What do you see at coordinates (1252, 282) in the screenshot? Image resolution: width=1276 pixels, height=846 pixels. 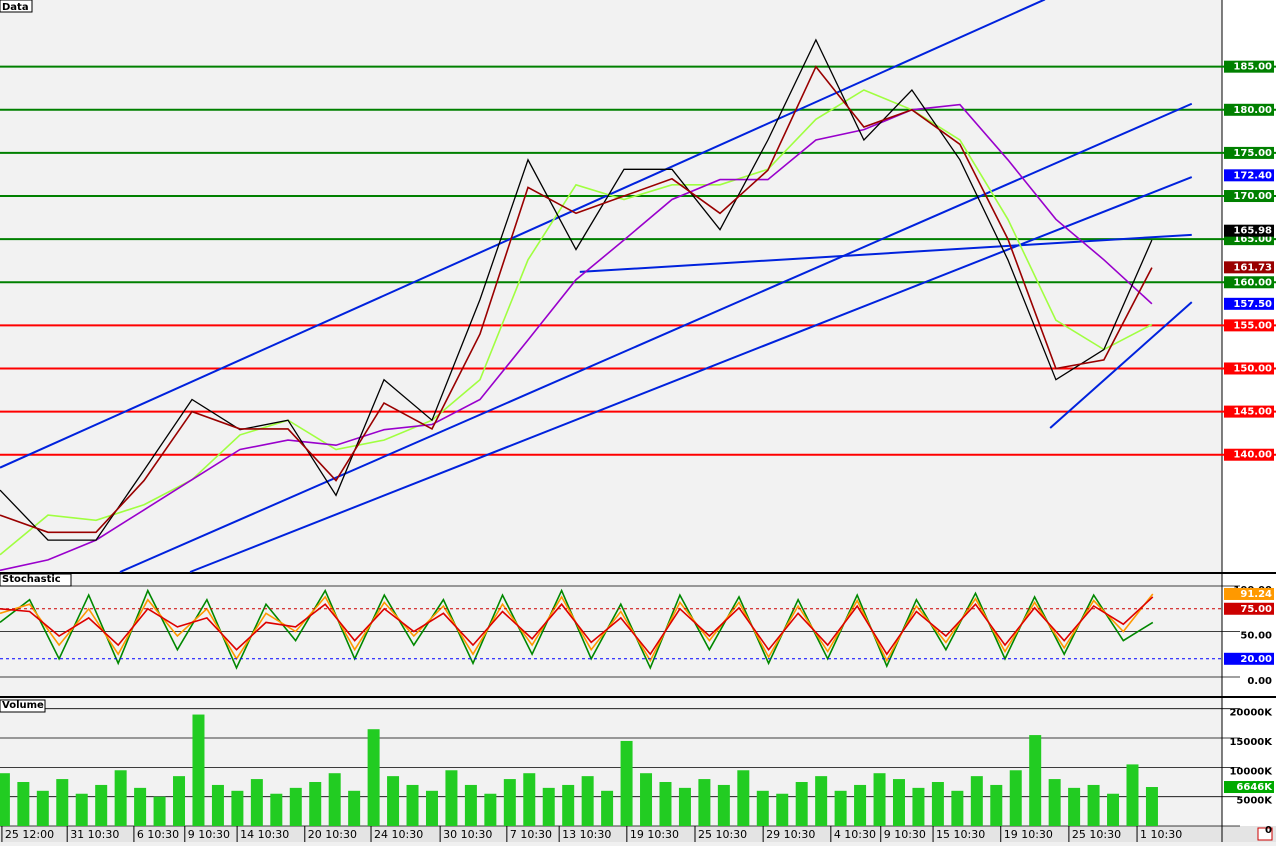 I see `y-tick-label: 160.00` at bounding box center [1252, 282].